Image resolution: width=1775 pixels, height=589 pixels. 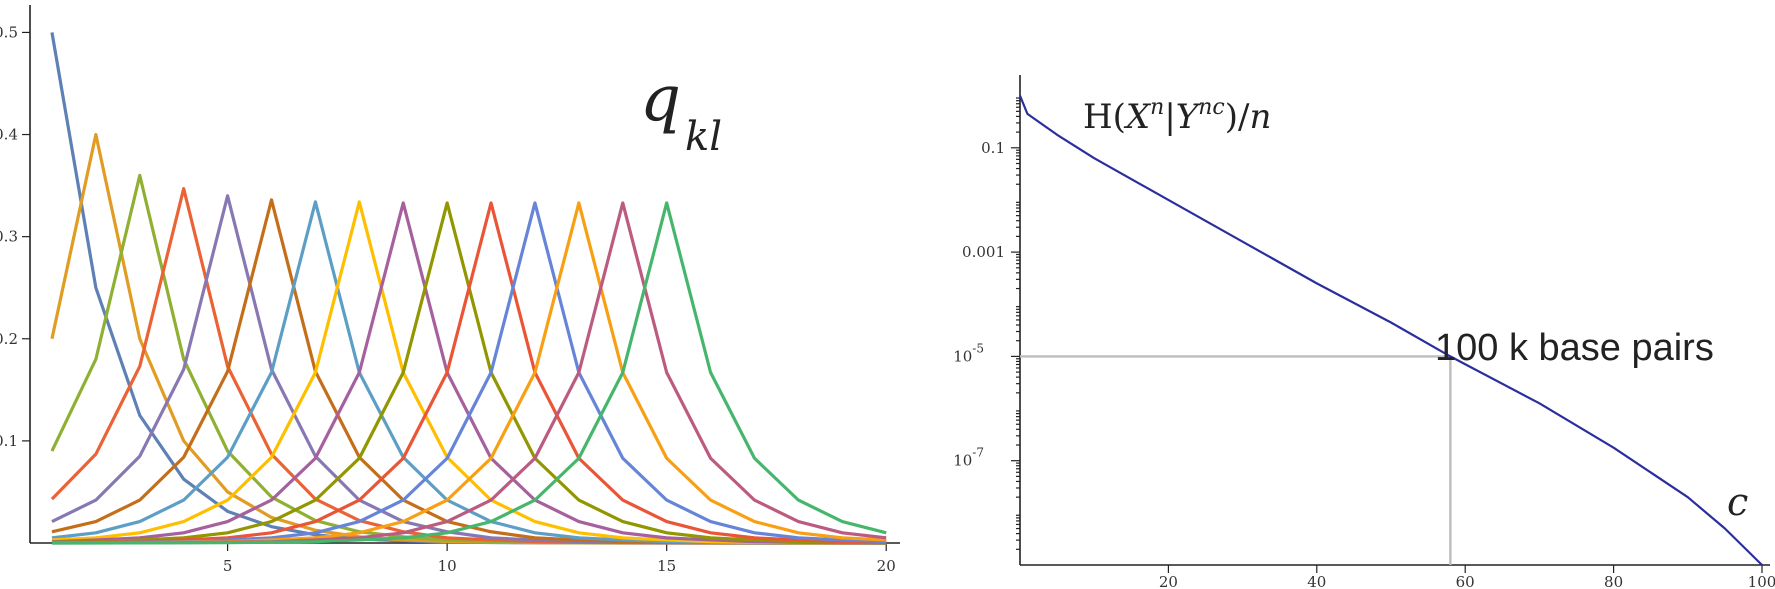 I want to click on right-x-tick-label: 100, so click(x=1761, y=581).